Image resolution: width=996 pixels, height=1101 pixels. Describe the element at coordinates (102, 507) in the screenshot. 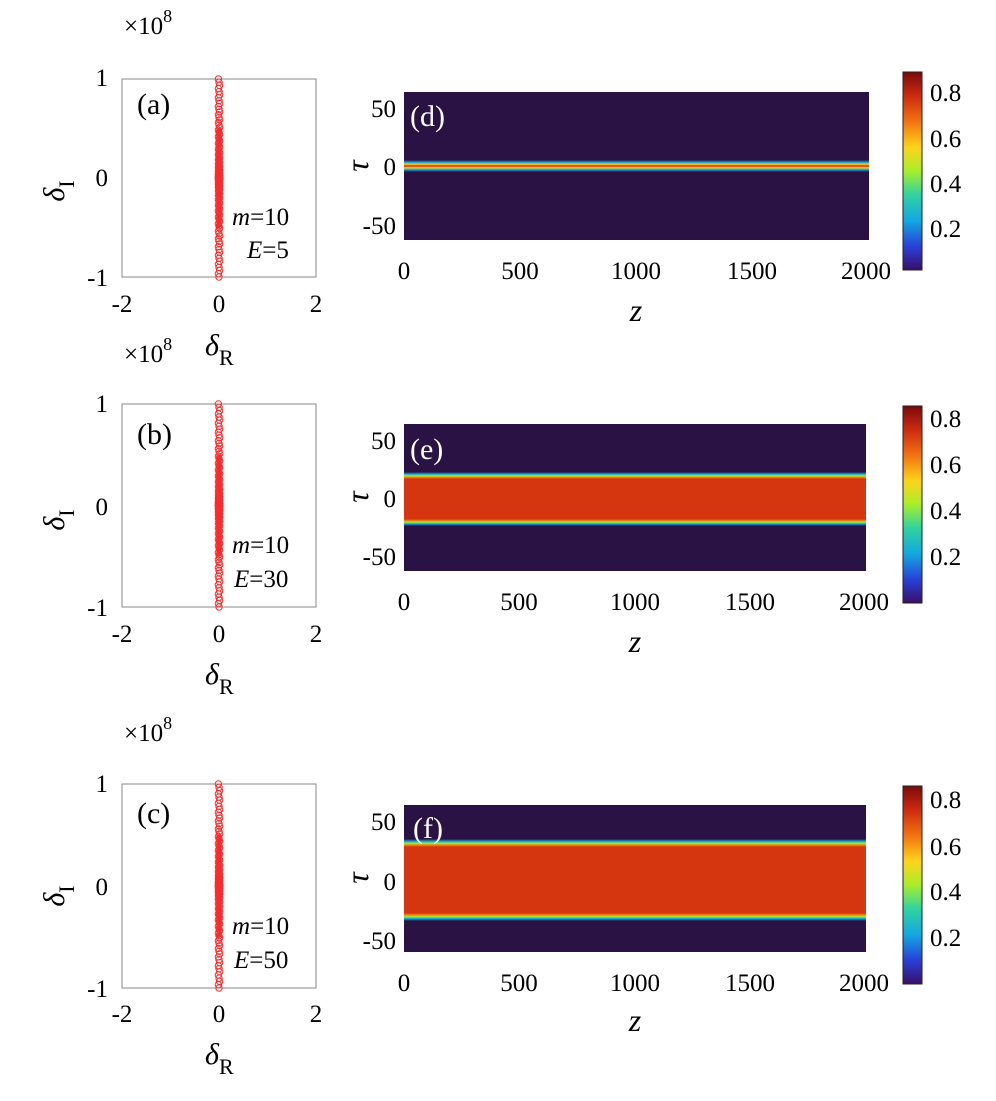

I see `panel-b-ytick-0: 0` at that location.